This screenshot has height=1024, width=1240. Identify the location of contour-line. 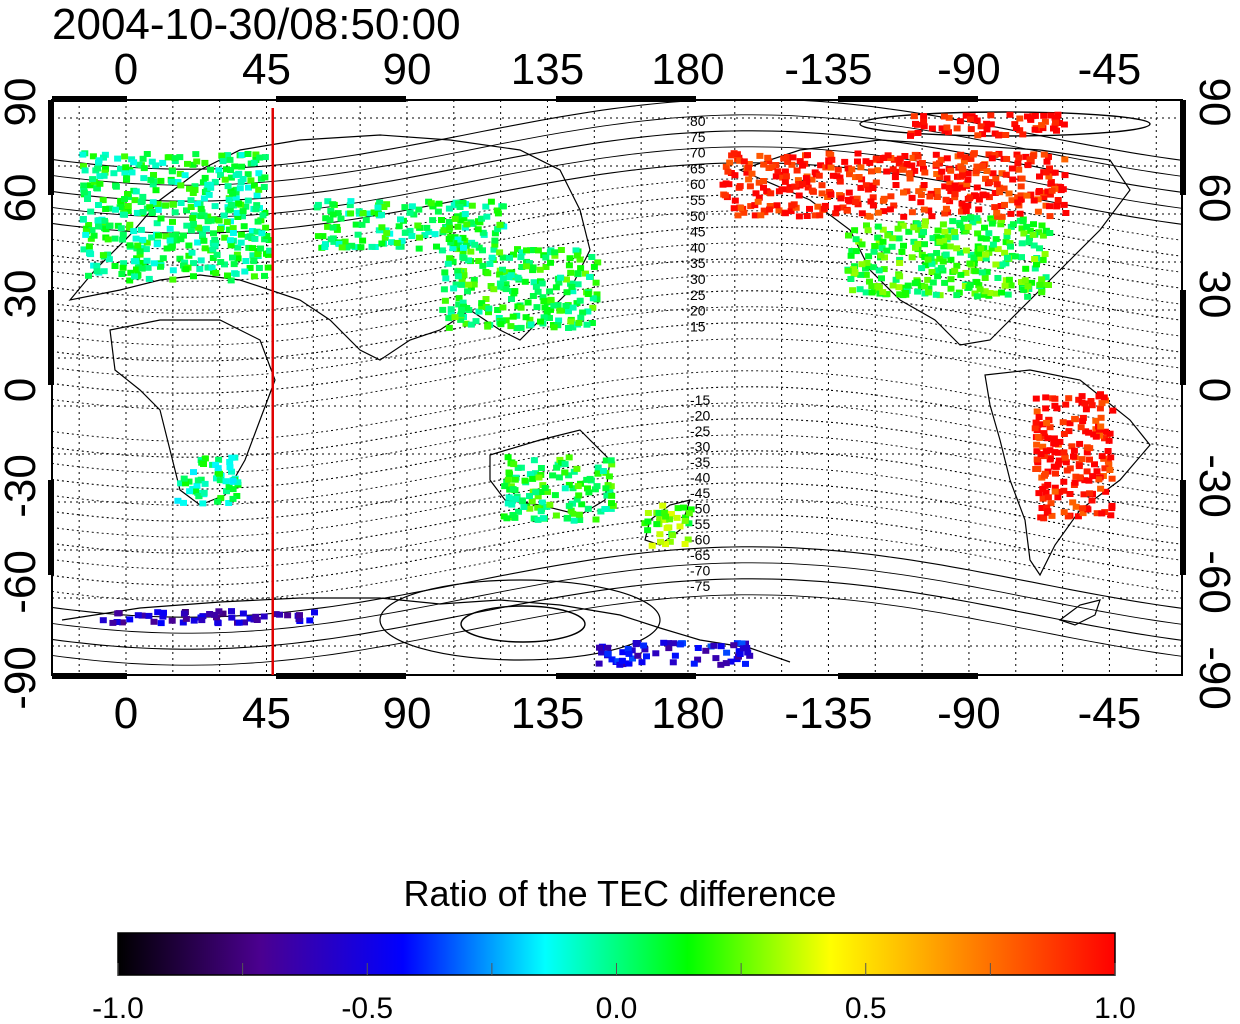
(617, 246).